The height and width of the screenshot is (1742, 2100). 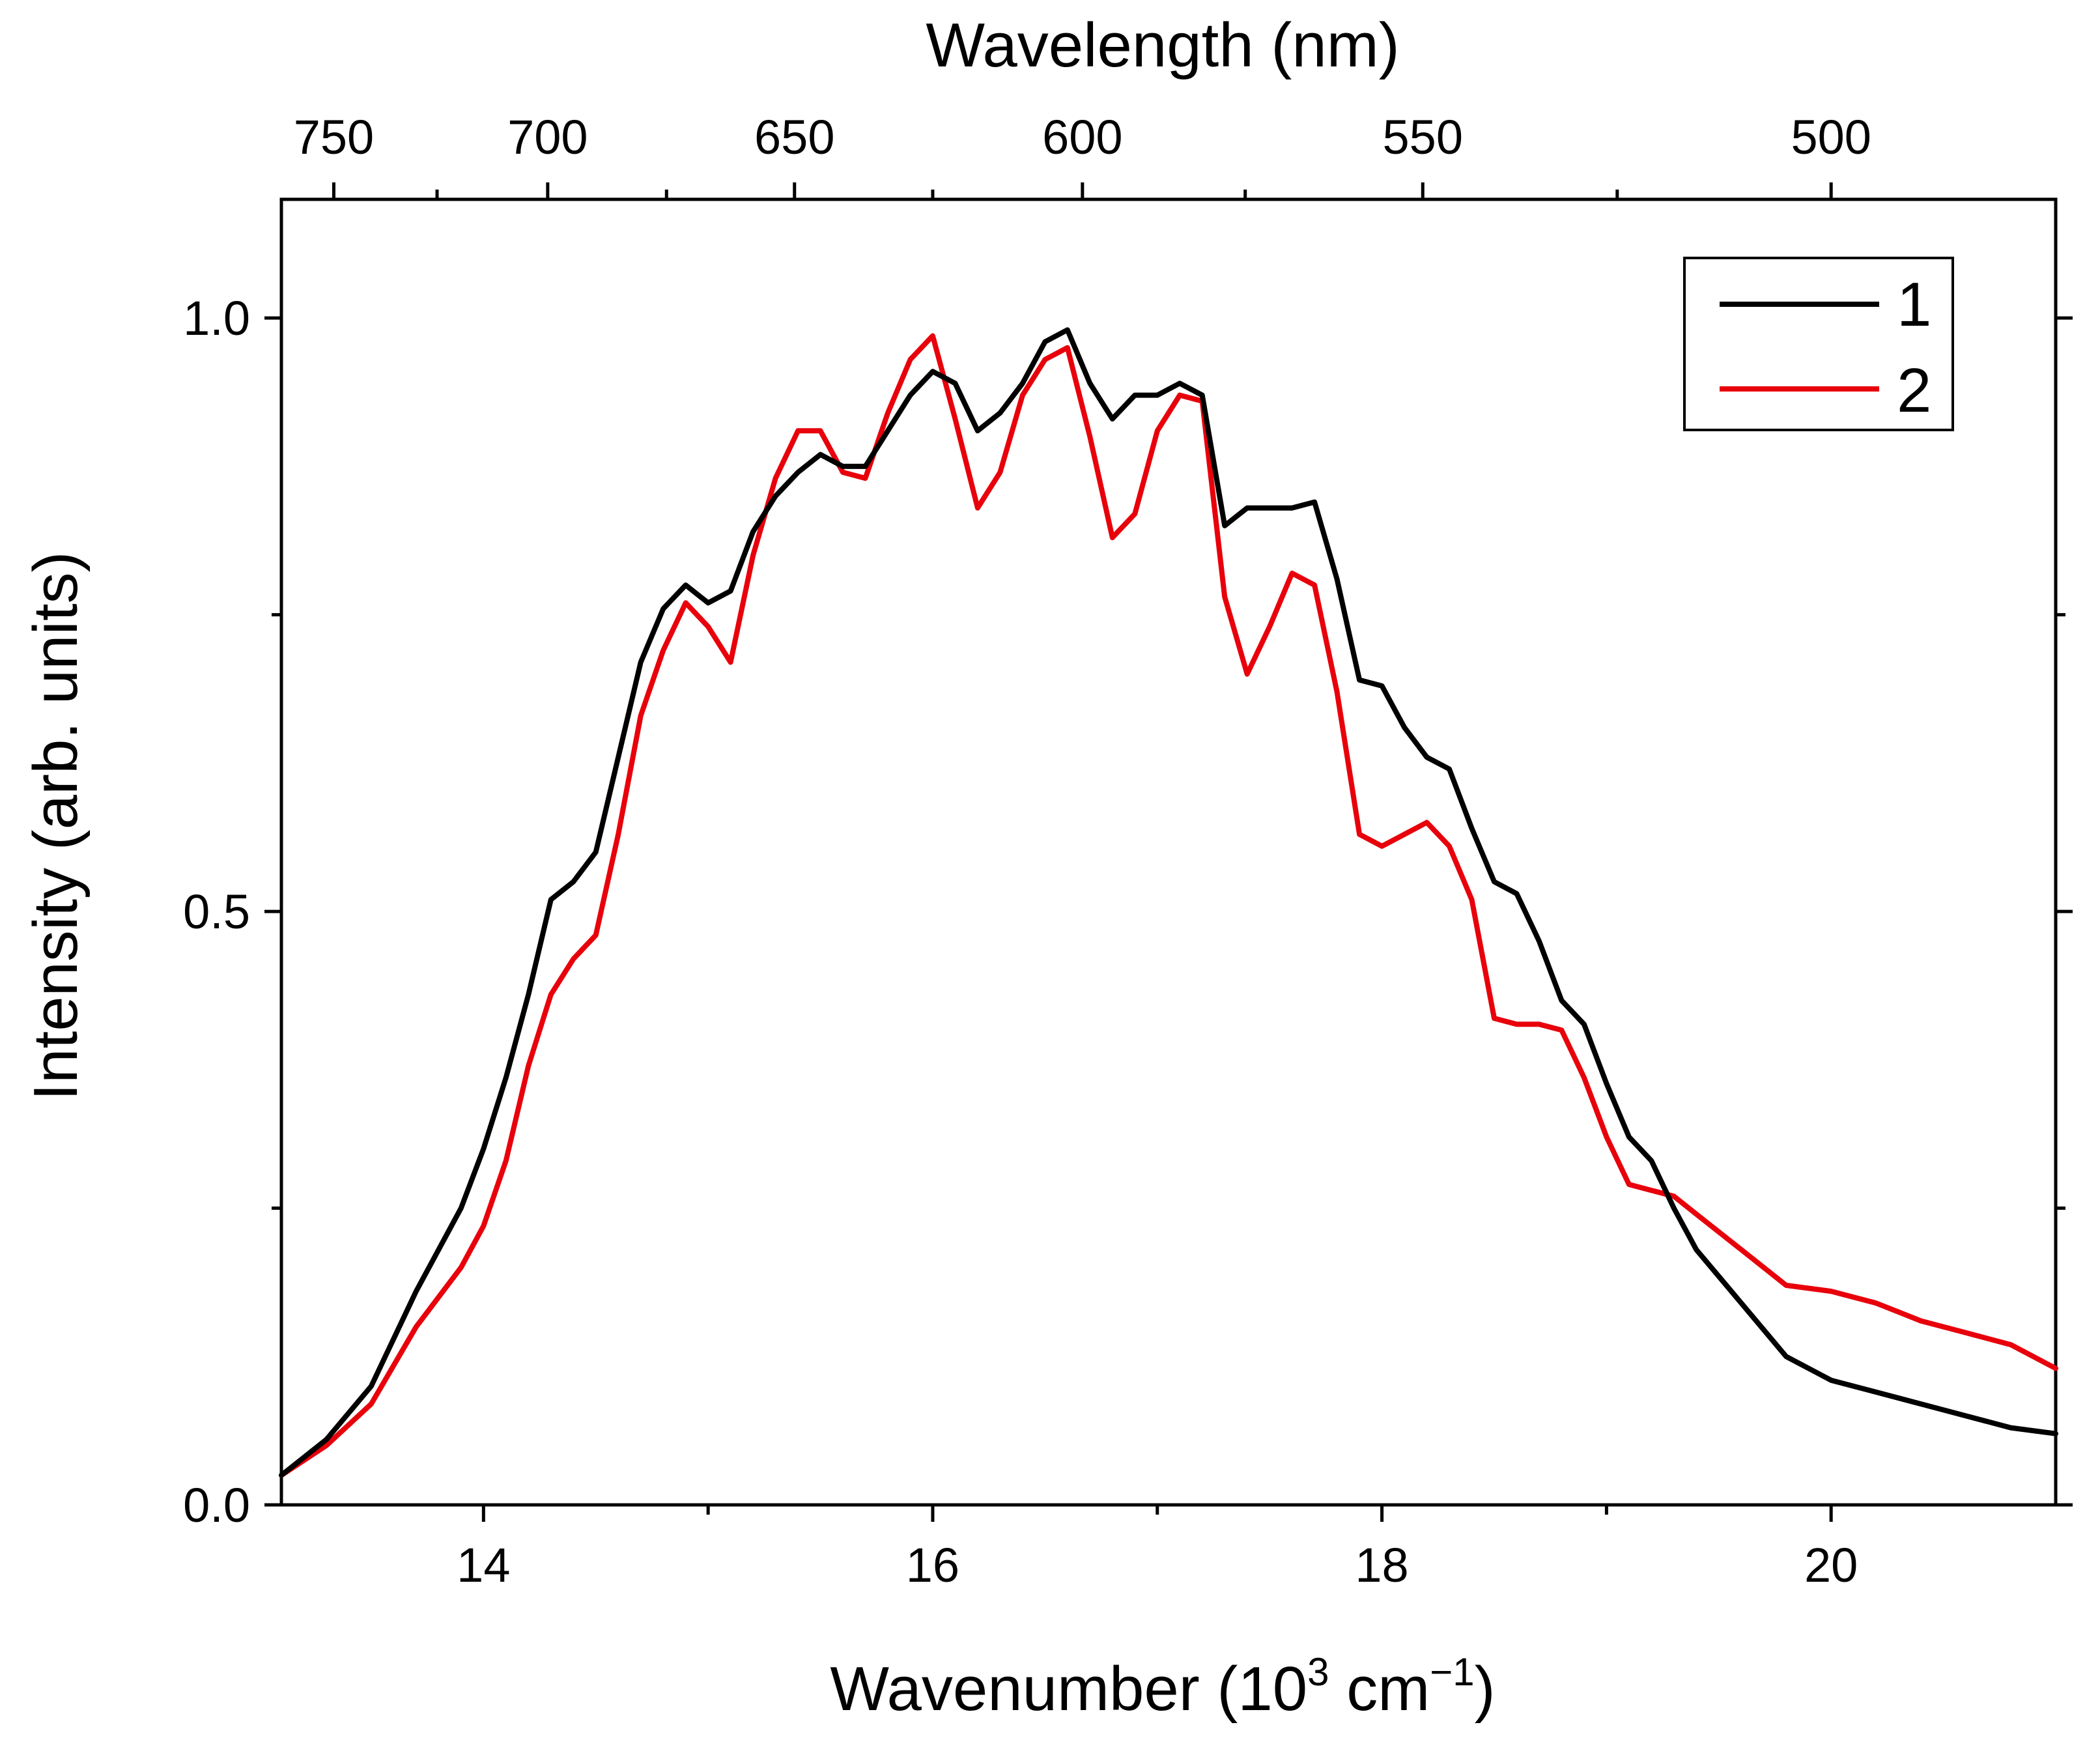 I want to click on y-tick-label: 0.5, so click(x=216, y=912).